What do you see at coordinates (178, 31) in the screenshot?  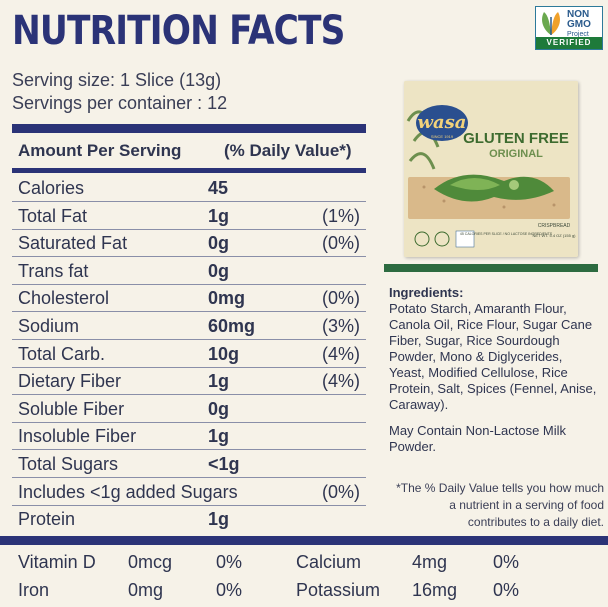 I see `page-title: NUTRITION FACTS` at bounding box center [178, 31].